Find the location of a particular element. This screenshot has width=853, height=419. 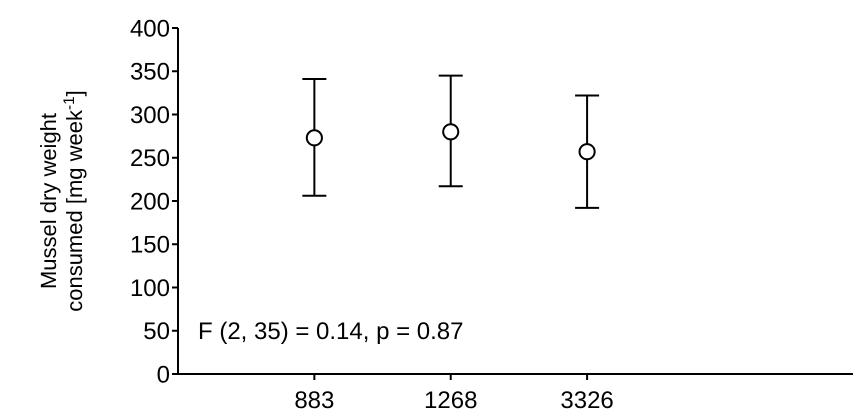

y-tick-label: 150 is located at coordinates (150, 245).